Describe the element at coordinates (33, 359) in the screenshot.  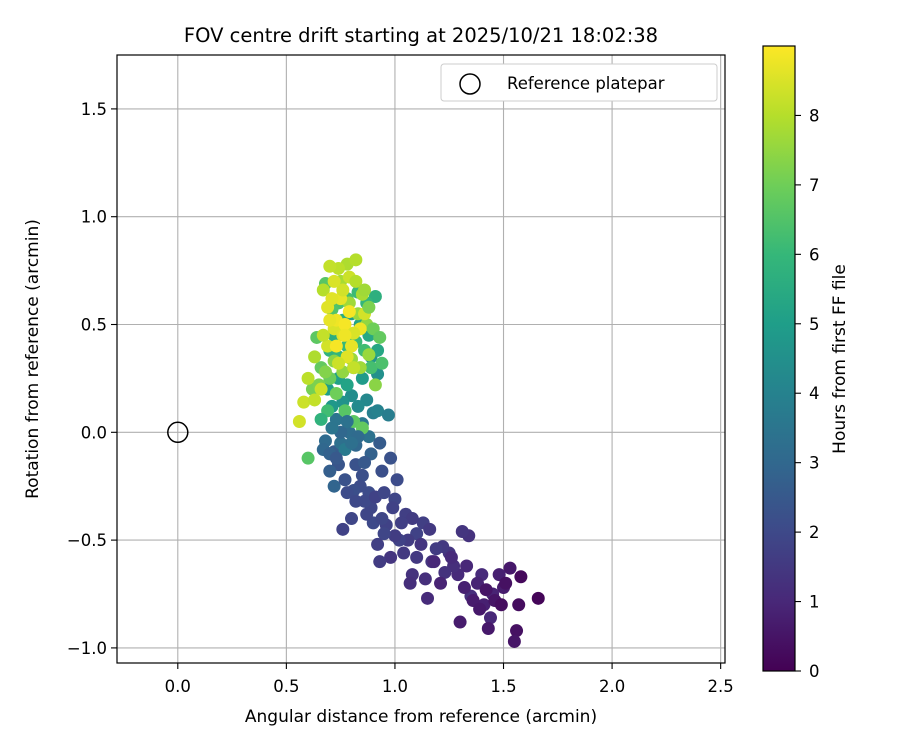
I see `y-axis-label: Rotation from reference (arcmin)` at that location.